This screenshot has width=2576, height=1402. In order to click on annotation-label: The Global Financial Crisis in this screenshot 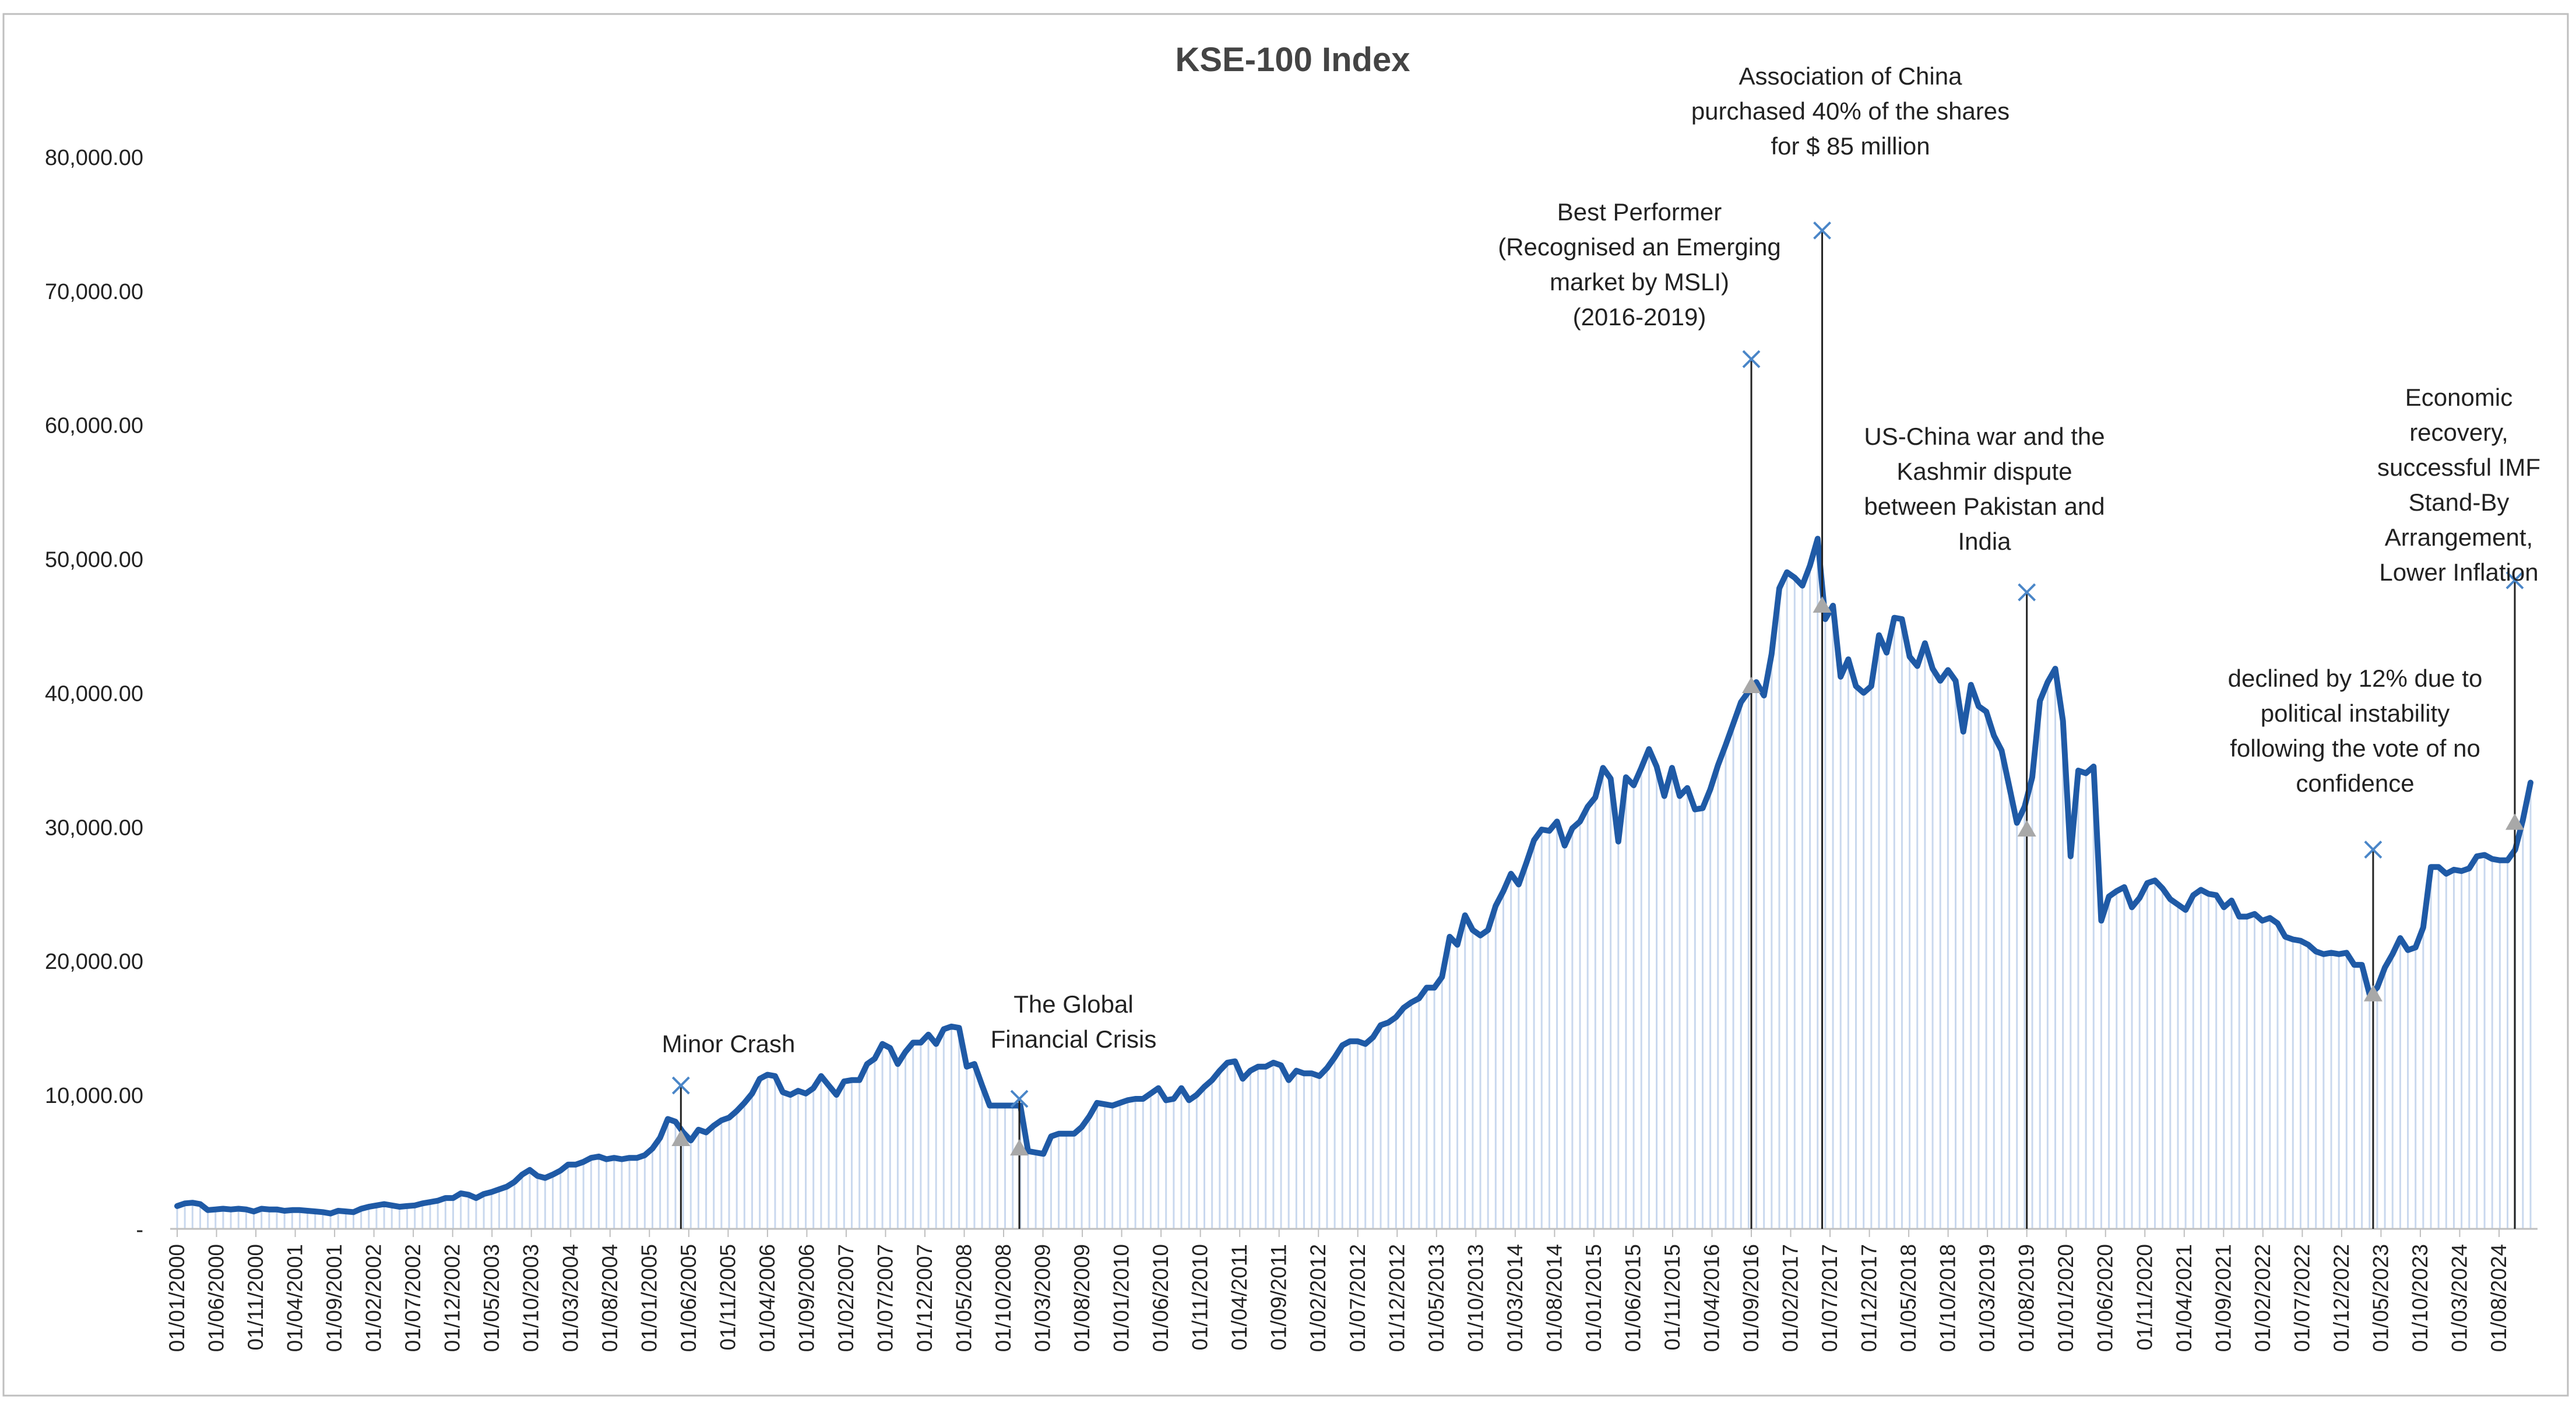, I will do `click(1074, 1021)`.